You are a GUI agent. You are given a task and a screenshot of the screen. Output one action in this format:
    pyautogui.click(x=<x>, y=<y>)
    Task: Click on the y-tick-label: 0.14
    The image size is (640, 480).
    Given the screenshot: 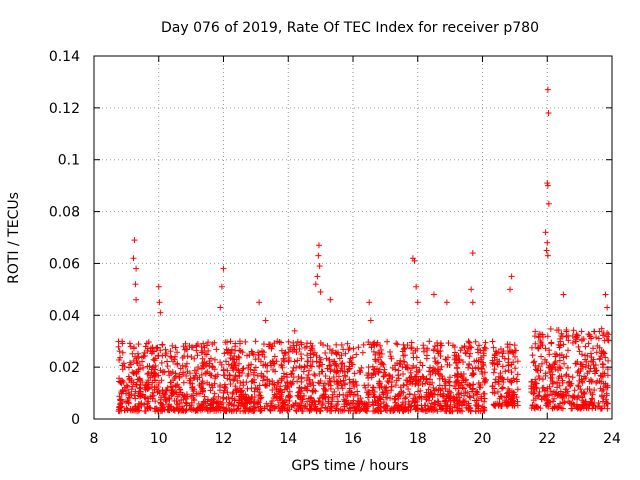 What is the action you would take?
    pyautogui.click(x=64, y=57)
    